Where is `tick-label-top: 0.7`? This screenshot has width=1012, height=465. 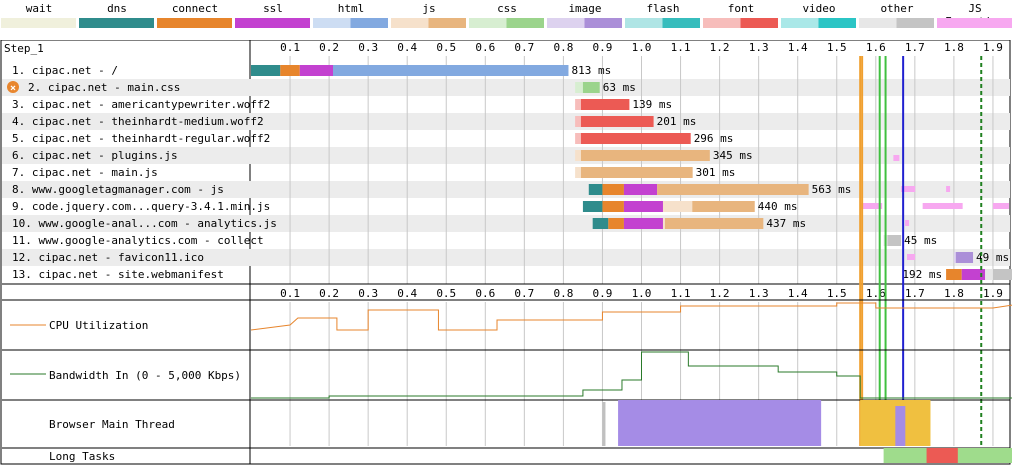
tick-label-top: 0.7 is located at coordinates (524, 47).